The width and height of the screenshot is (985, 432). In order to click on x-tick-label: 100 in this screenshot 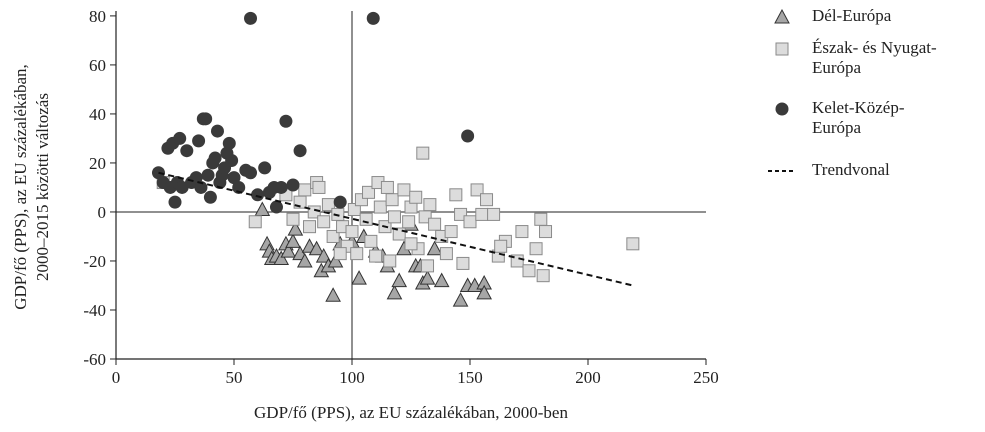, I will do `click(352, 377)`.